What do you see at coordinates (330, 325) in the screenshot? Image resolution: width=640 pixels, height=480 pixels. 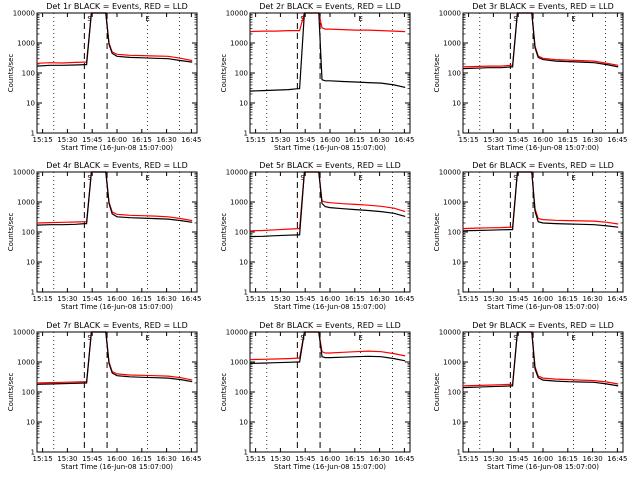 I see `panel-title: Det 8r BLACK = Events, RED = LLD` at bounding box center [330, 325].